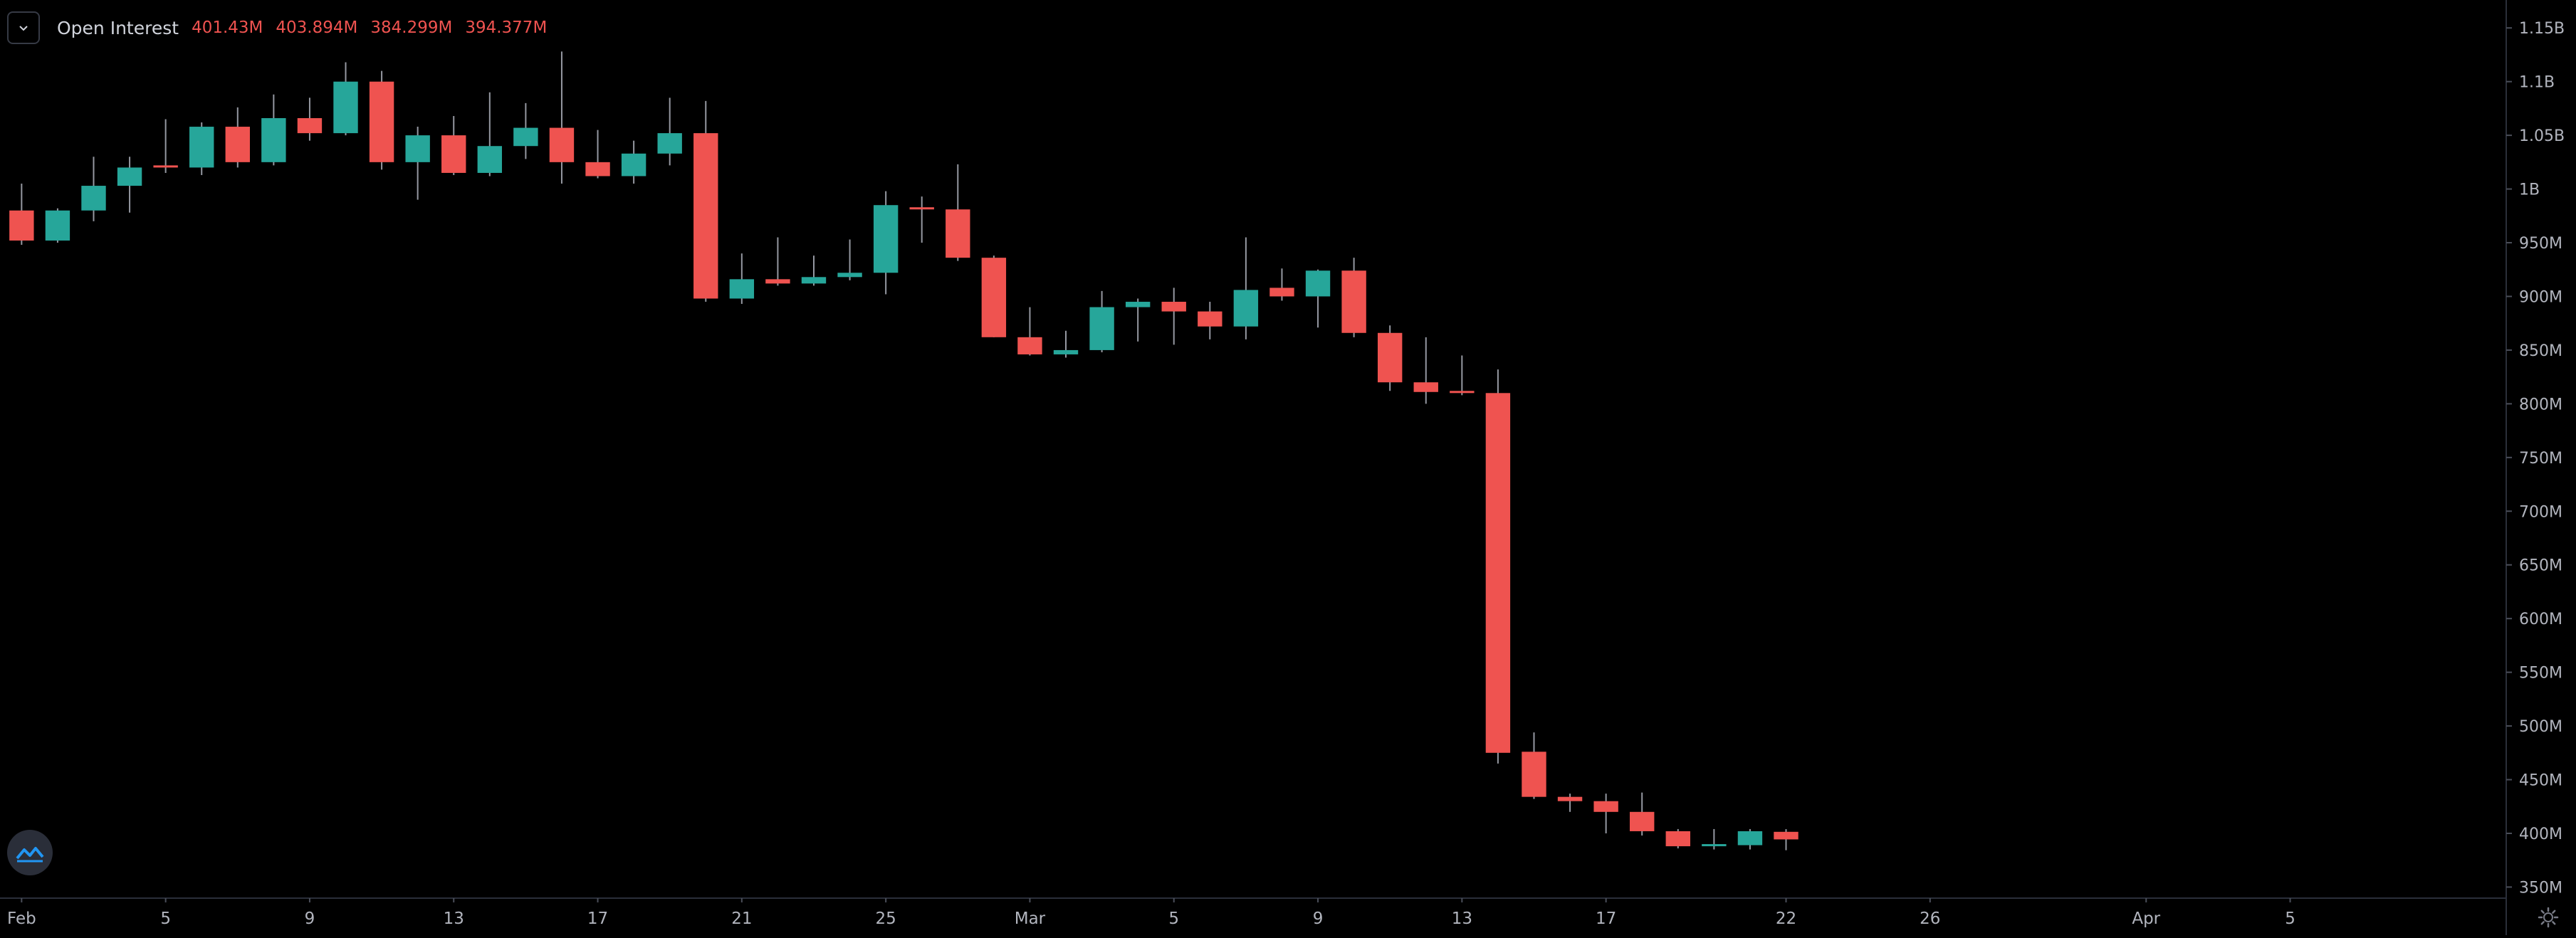 The height and width of the screenshot is (938, 2576). I want to click on price-tick-label: 650M, so click(2540, 566).